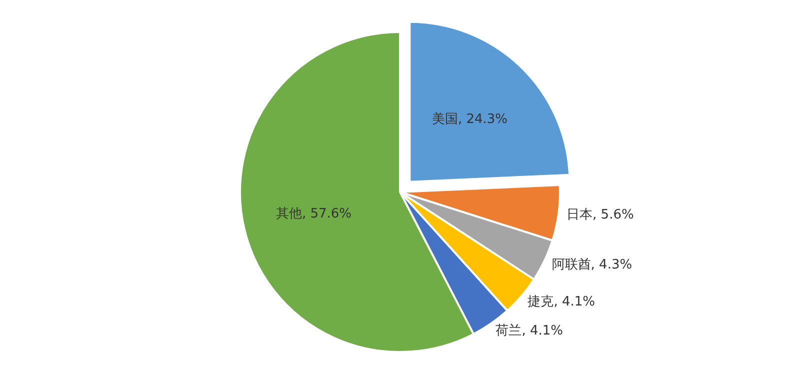 This screenshot has width=800, height=375. I want to click on slice-label: 日本, so click(579, 215).